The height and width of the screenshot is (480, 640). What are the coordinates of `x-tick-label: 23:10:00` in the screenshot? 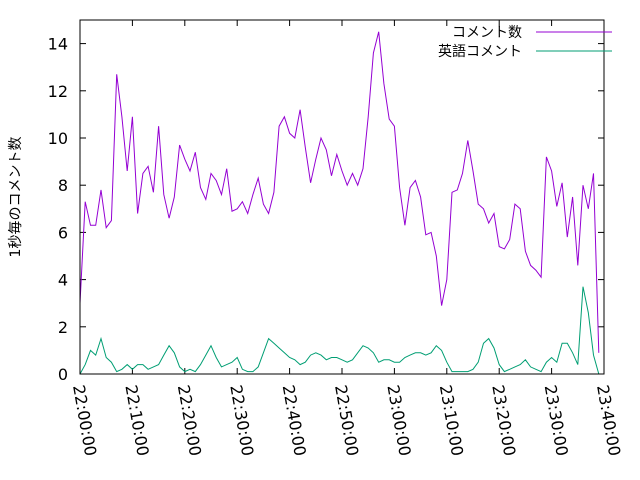 It's located at (451, 420).